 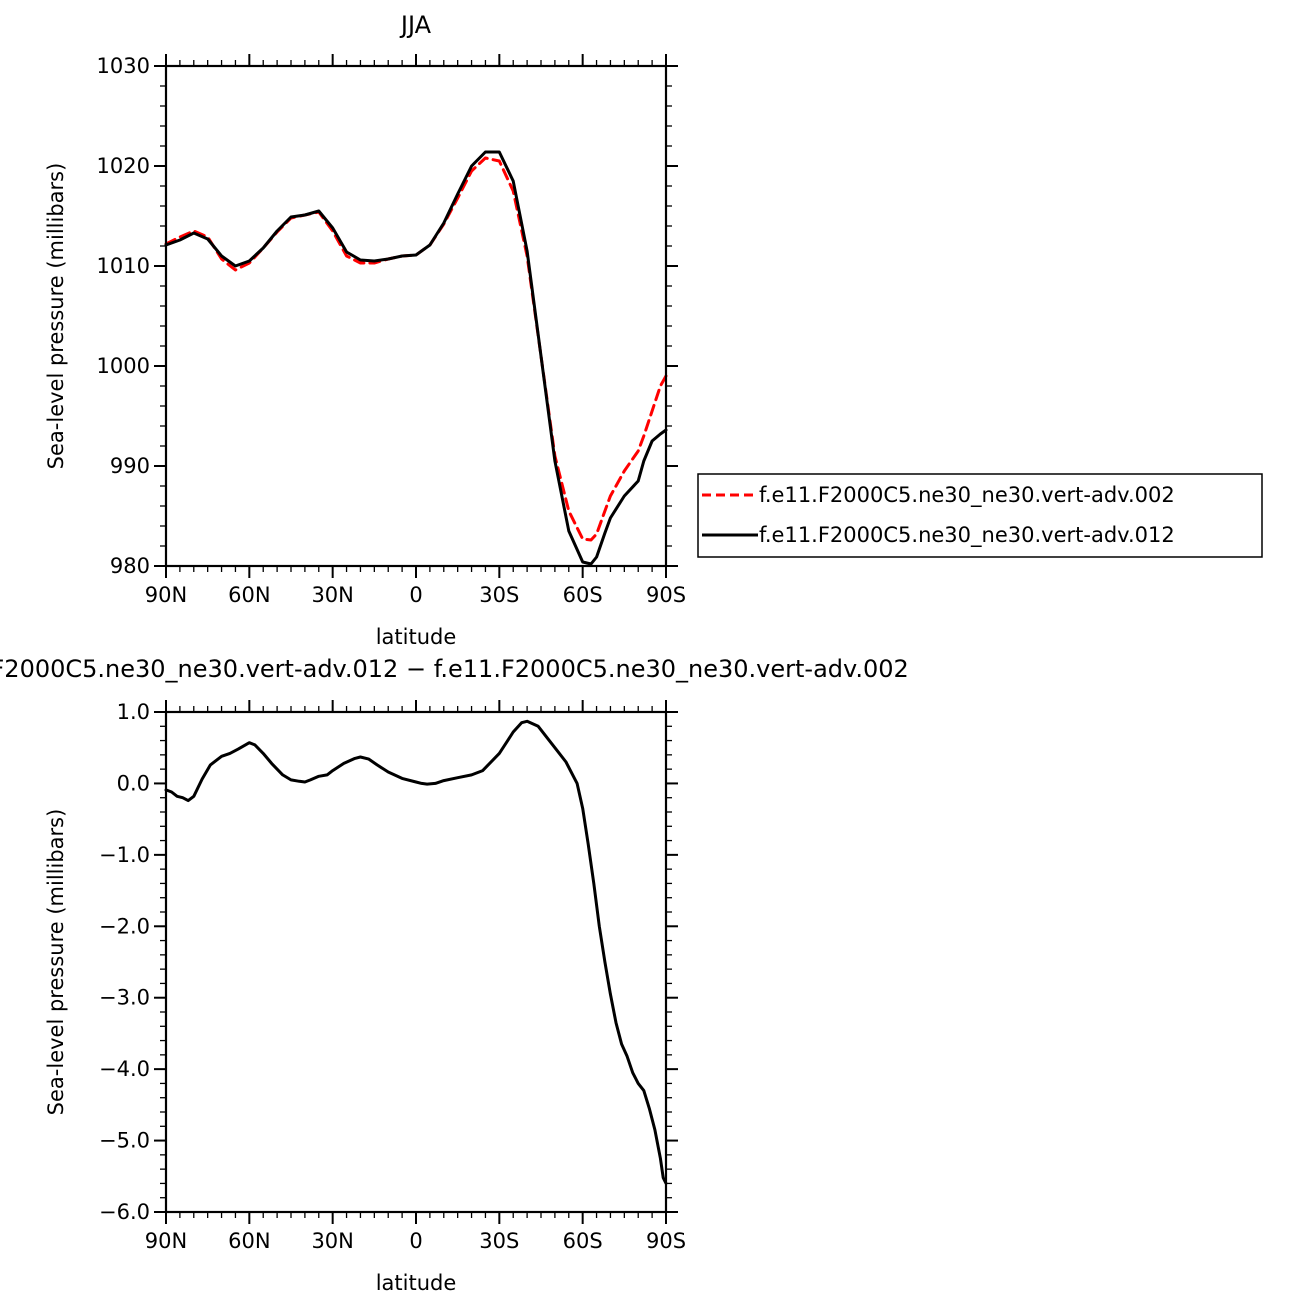 I want to click on bottom-plot-frame, so click(x=416, y=962).